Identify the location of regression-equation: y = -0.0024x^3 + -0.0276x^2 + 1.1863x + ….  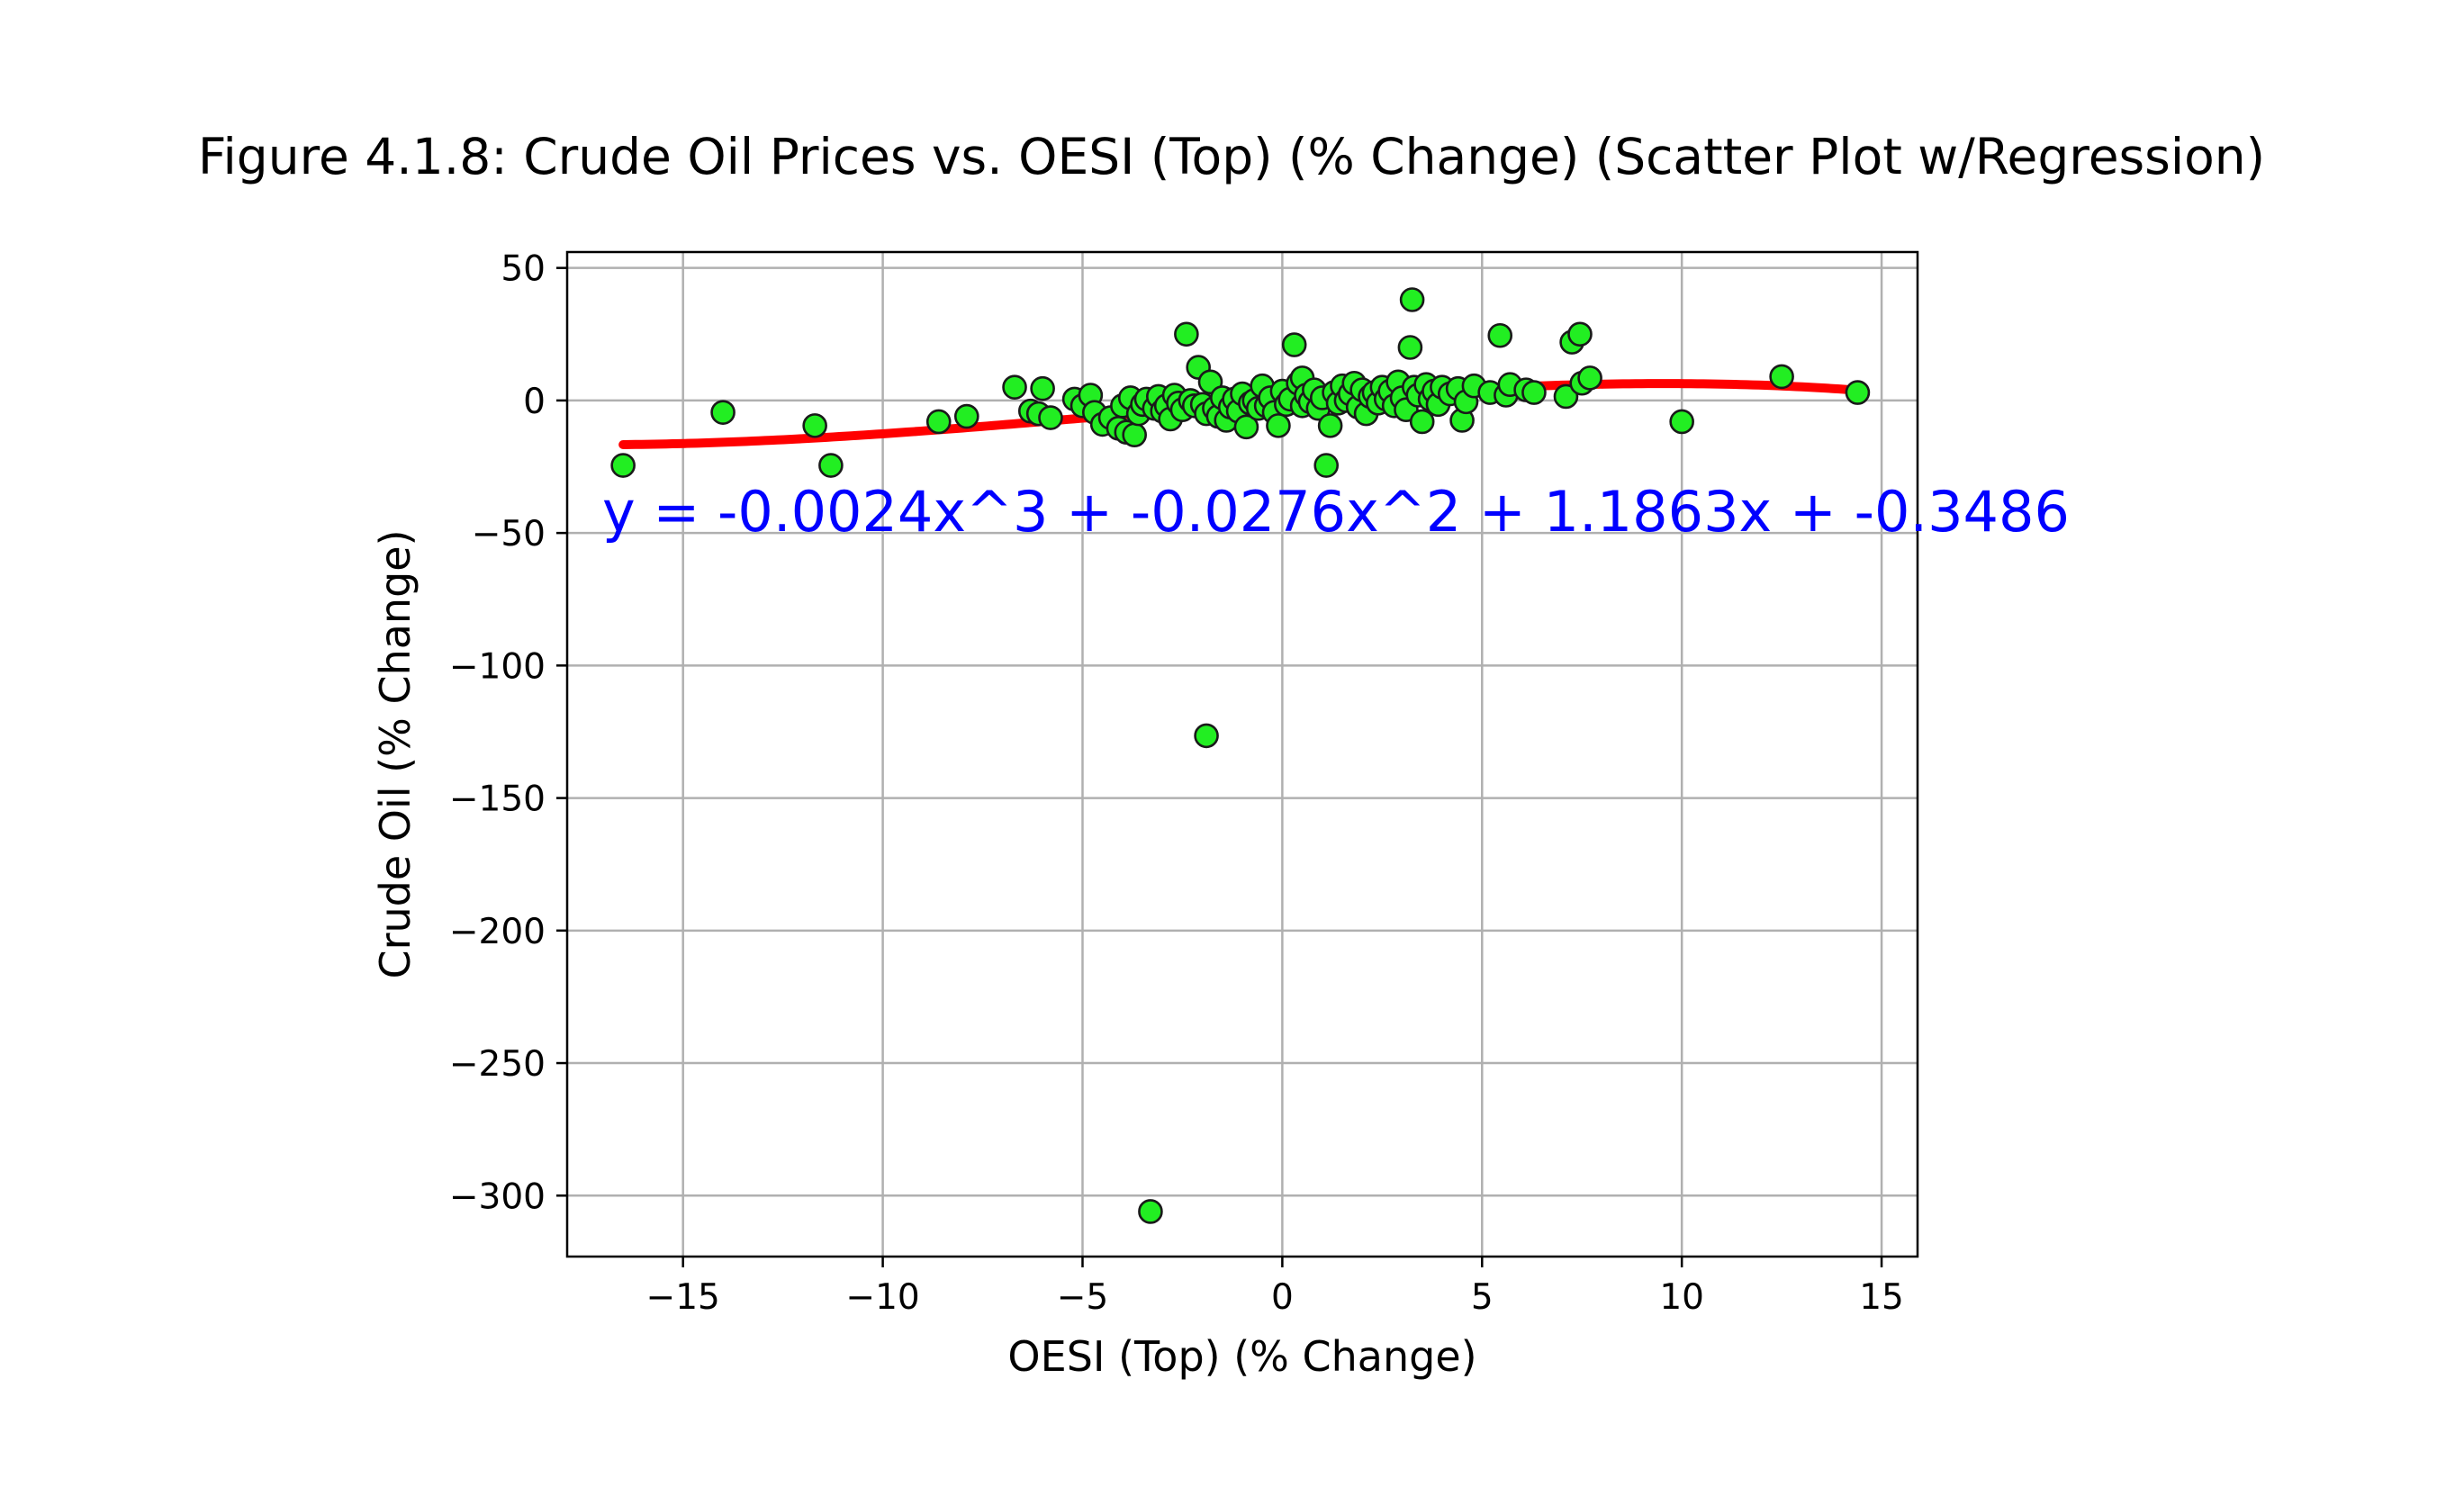
(1336, 512).